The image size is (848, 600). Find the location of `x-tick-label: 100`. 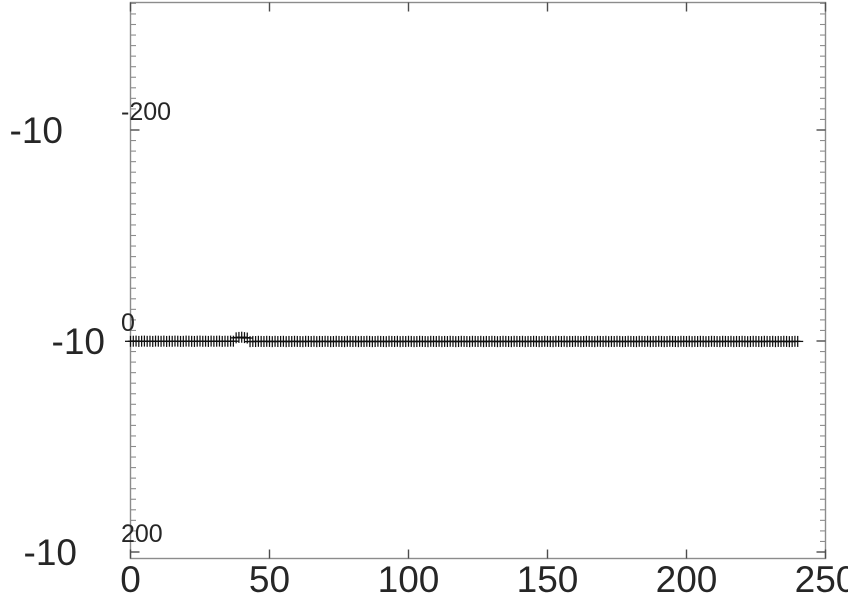

x-tick-label: 100 is located at coordinates (409, 579).